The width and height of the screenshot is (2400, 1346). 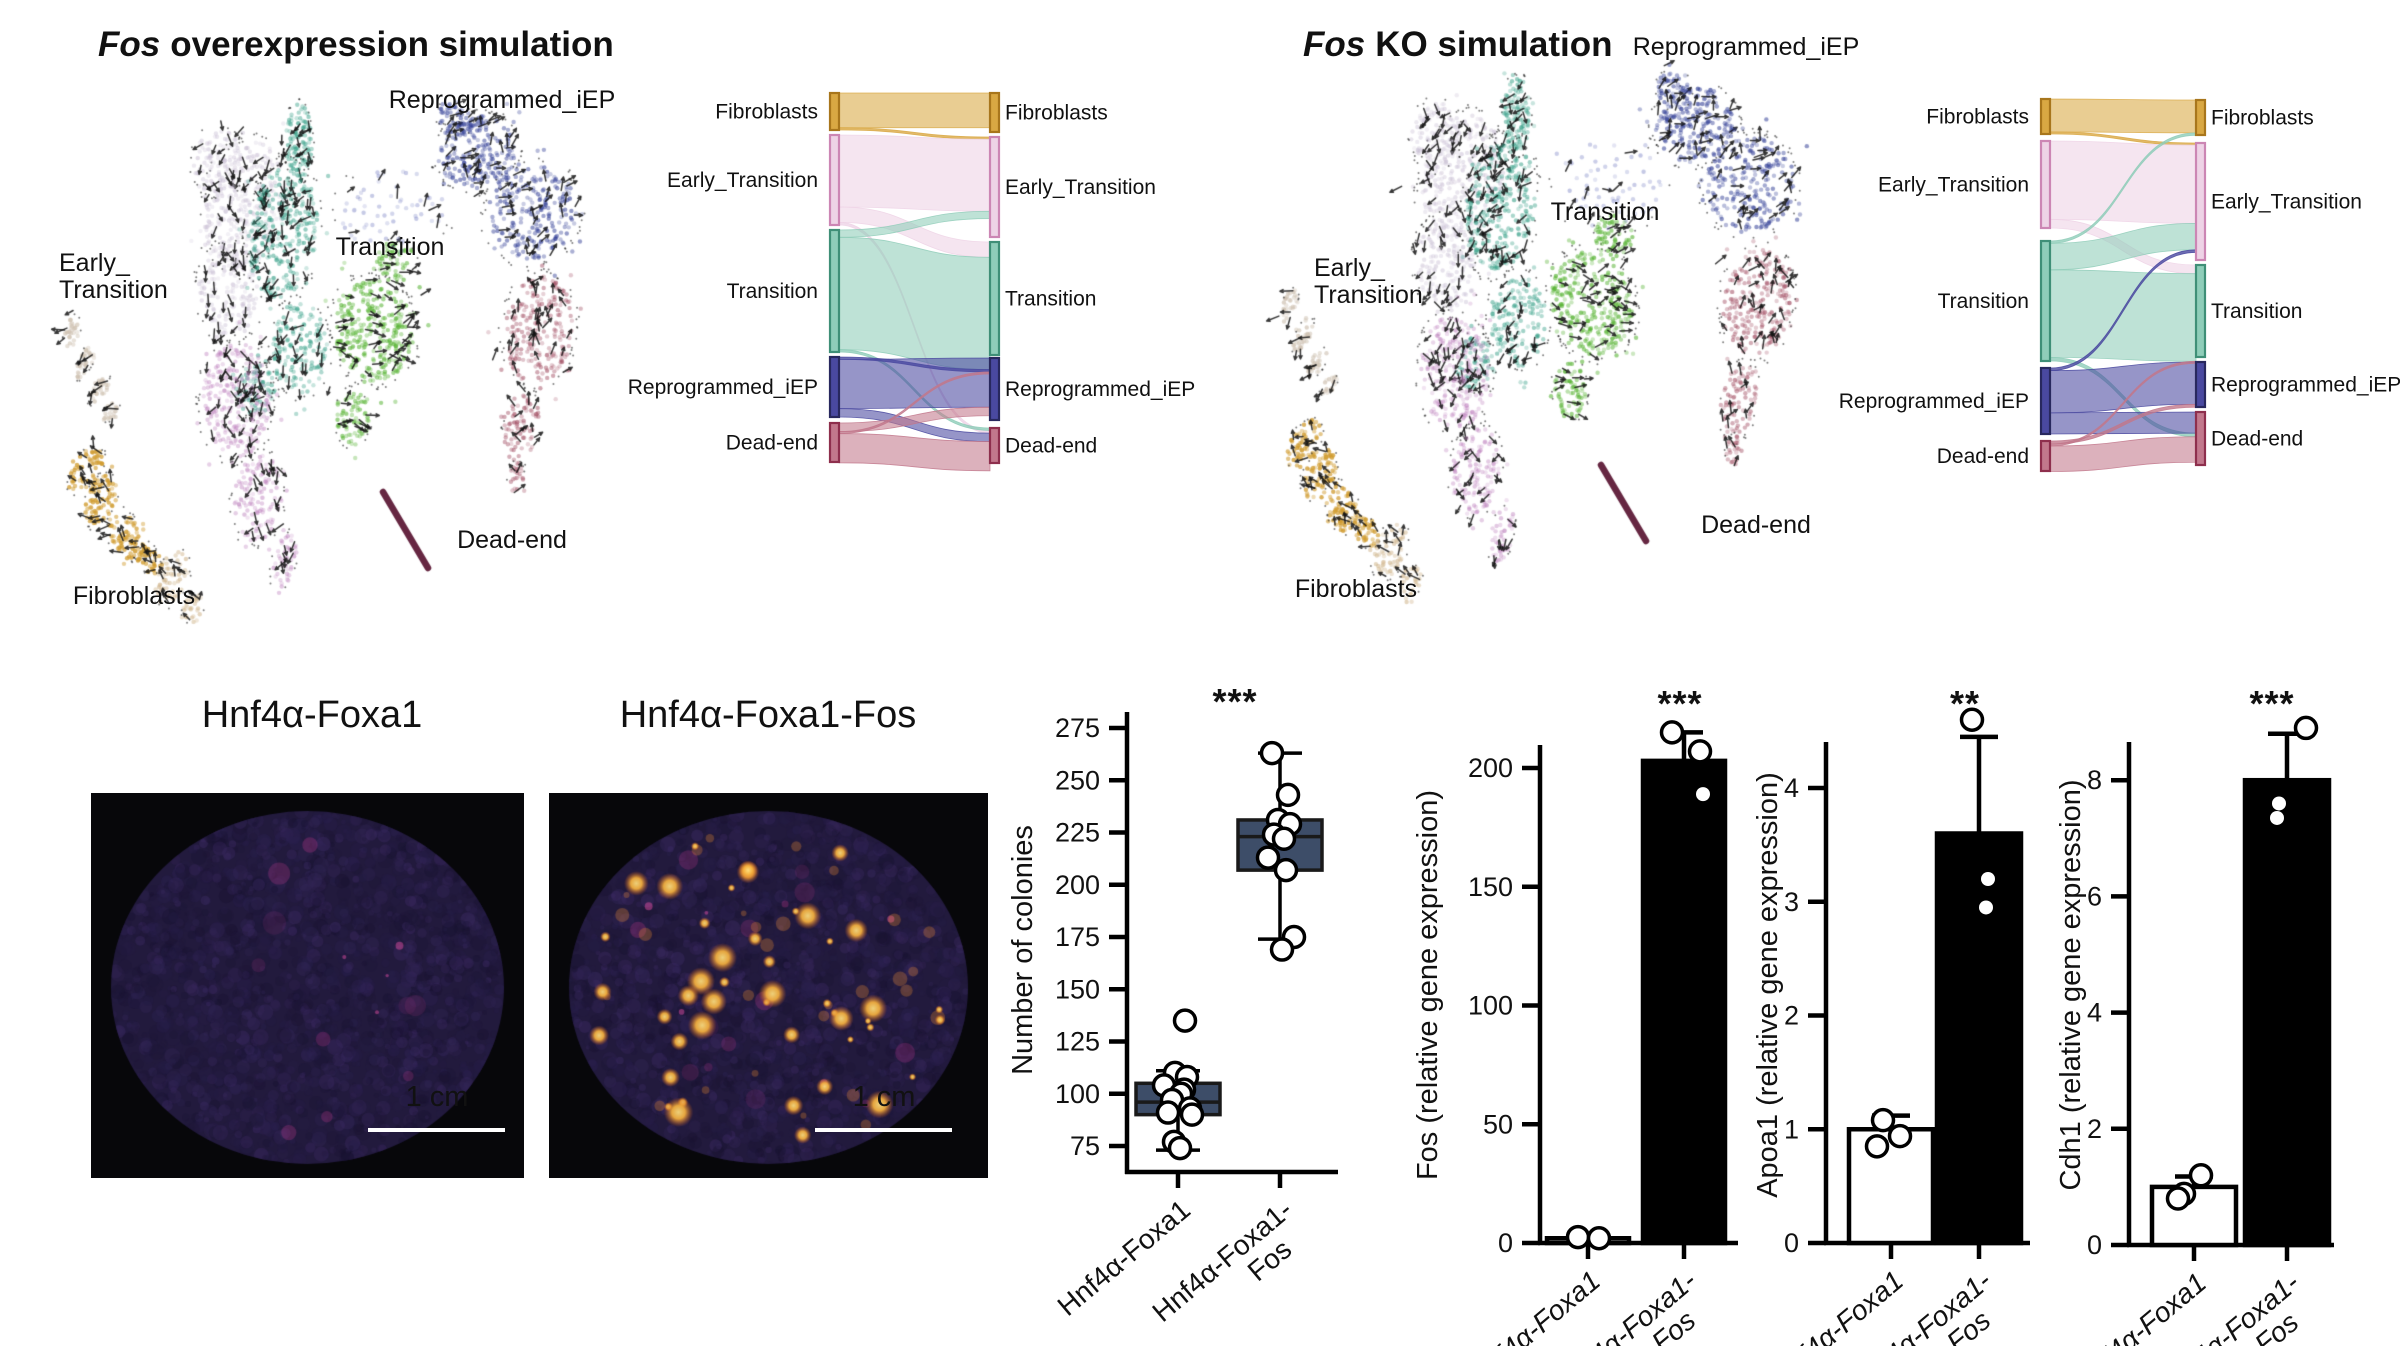 I want to click on sankey-label-right-Dead-end: Dead-end, so click(x=2257, y=439).